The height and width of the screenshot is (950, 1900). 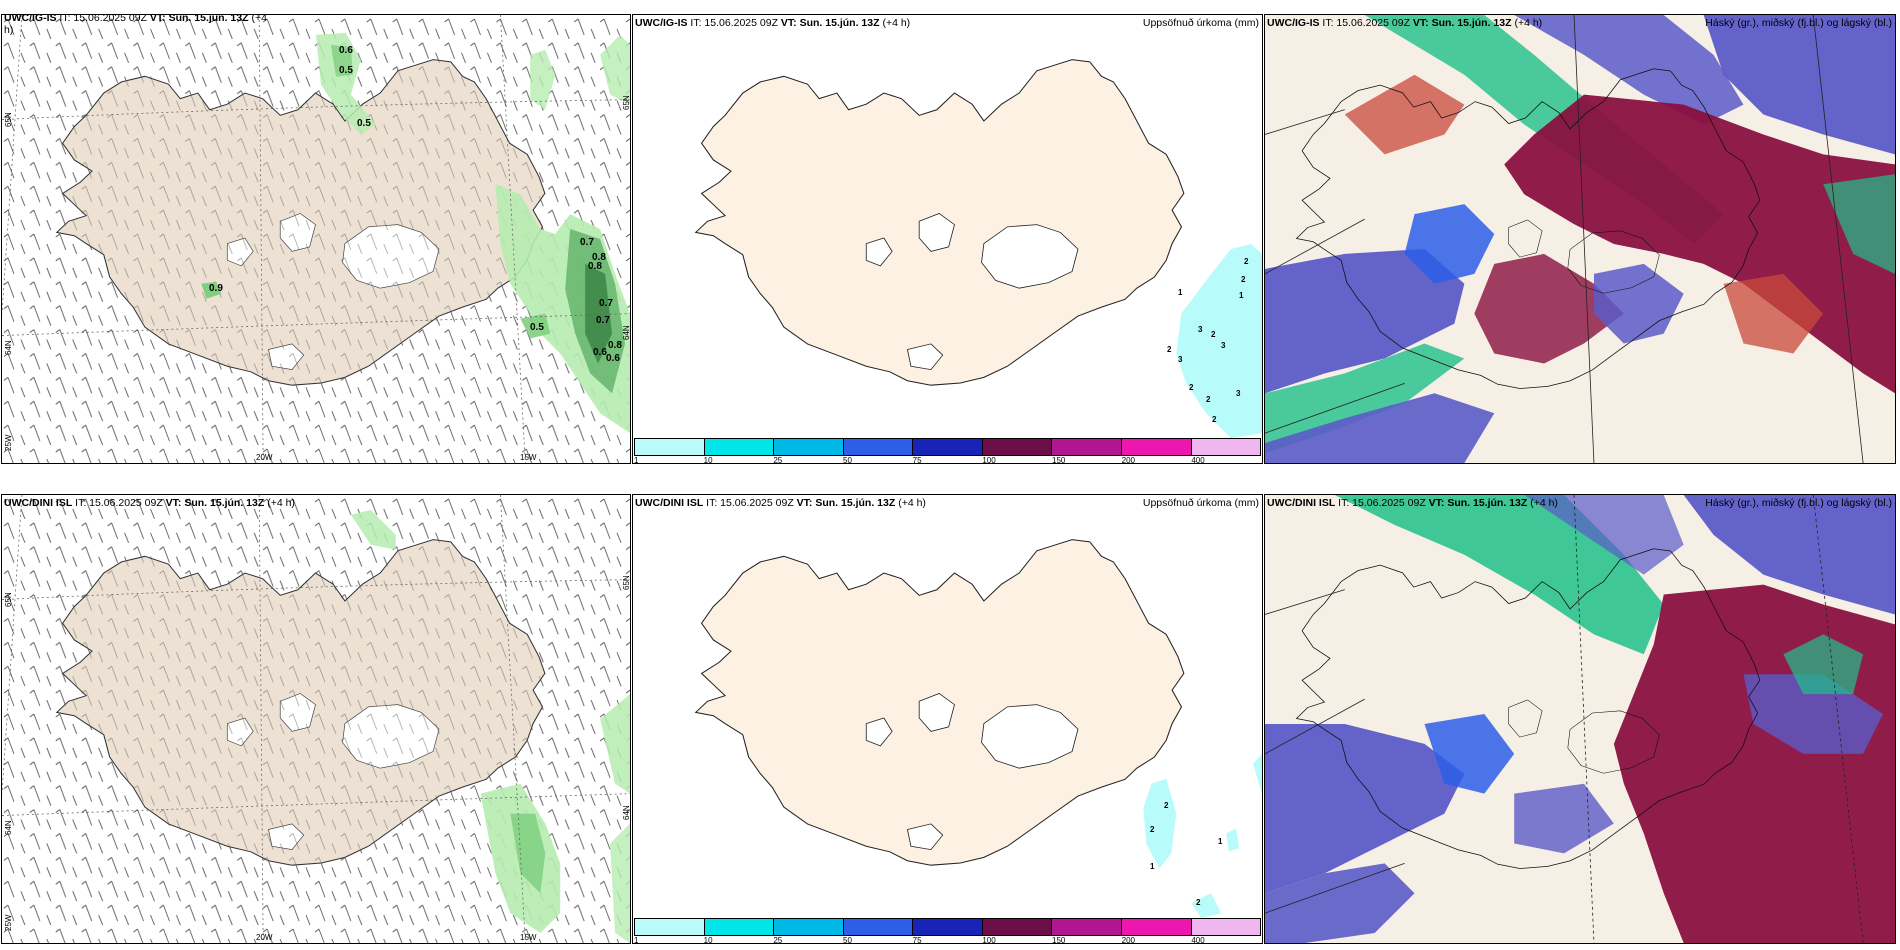 What do you see at coordinates (1128, 940) in the screenshot?
I see `colorbar-tick: 200` at bounding box center [1128, 940].